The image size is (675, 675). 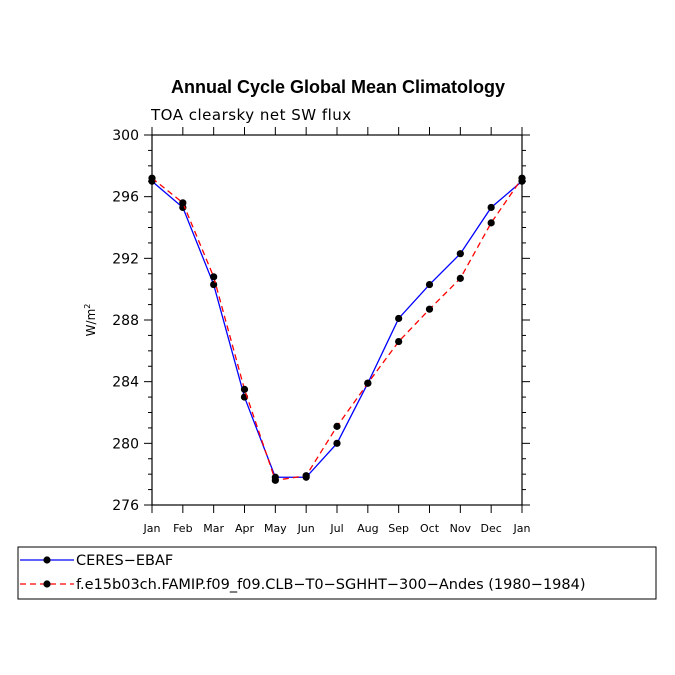 I want to click on y-axis-label: W/m2, so click(x=90, y=320).